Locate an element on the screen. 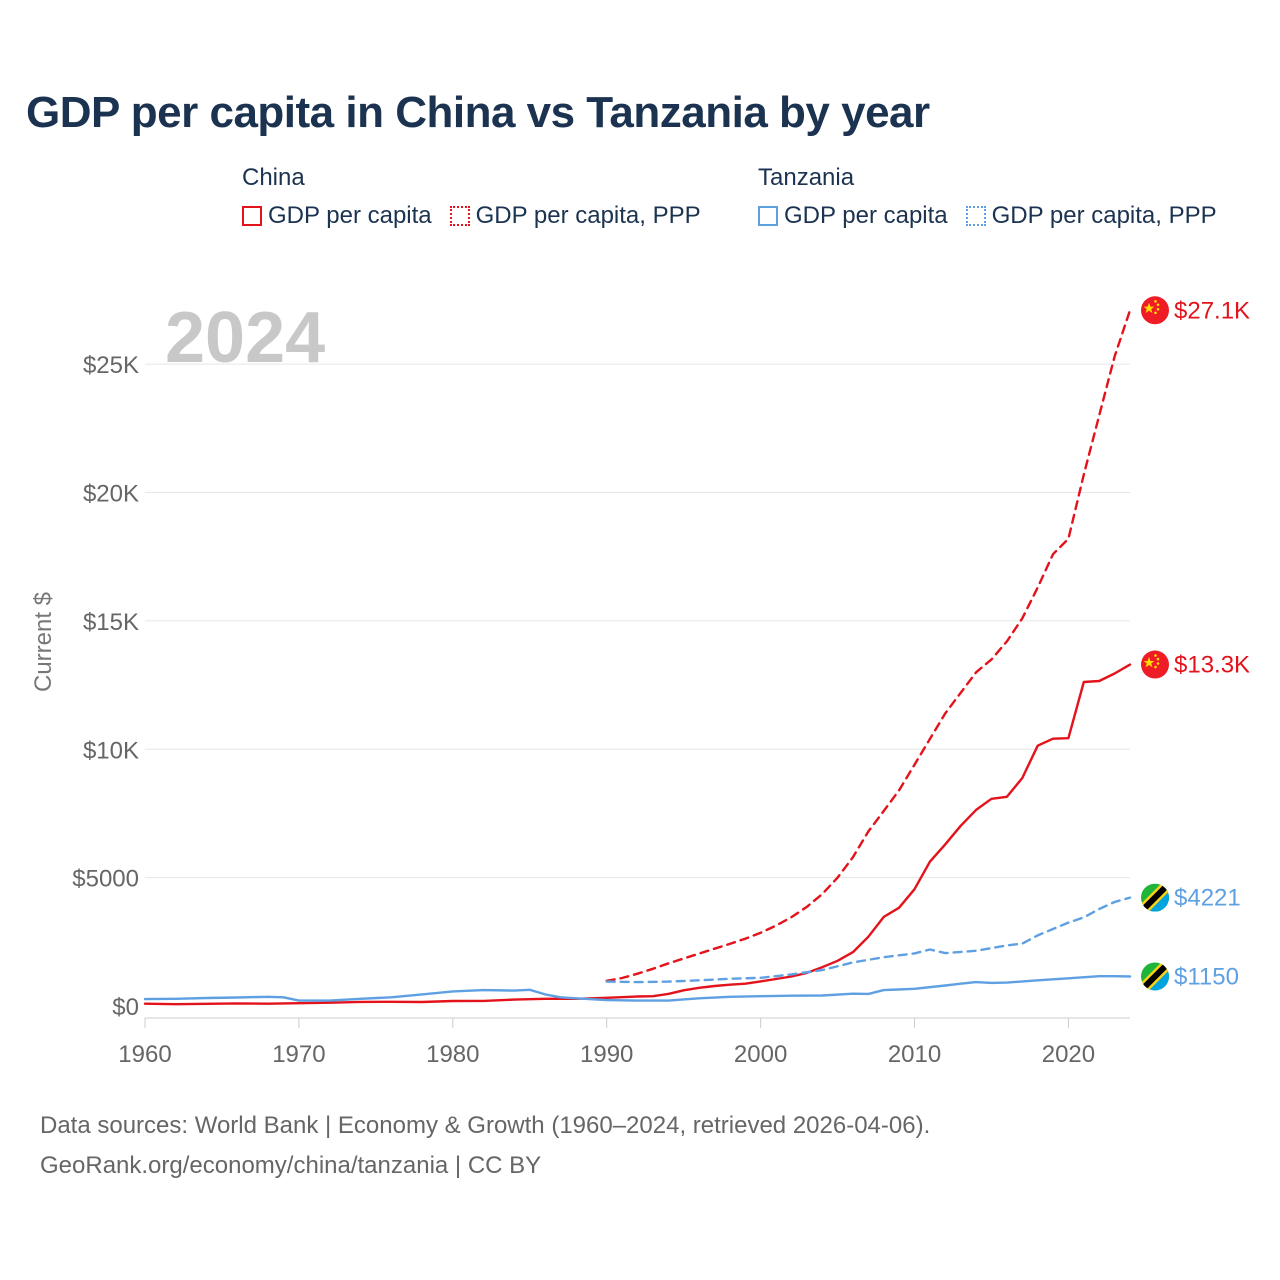 The width and height of the screenshot is (1280, 1280). legend-tanzania-ppp: GDP per capita, PPP is located at coordinates (1091, 216).